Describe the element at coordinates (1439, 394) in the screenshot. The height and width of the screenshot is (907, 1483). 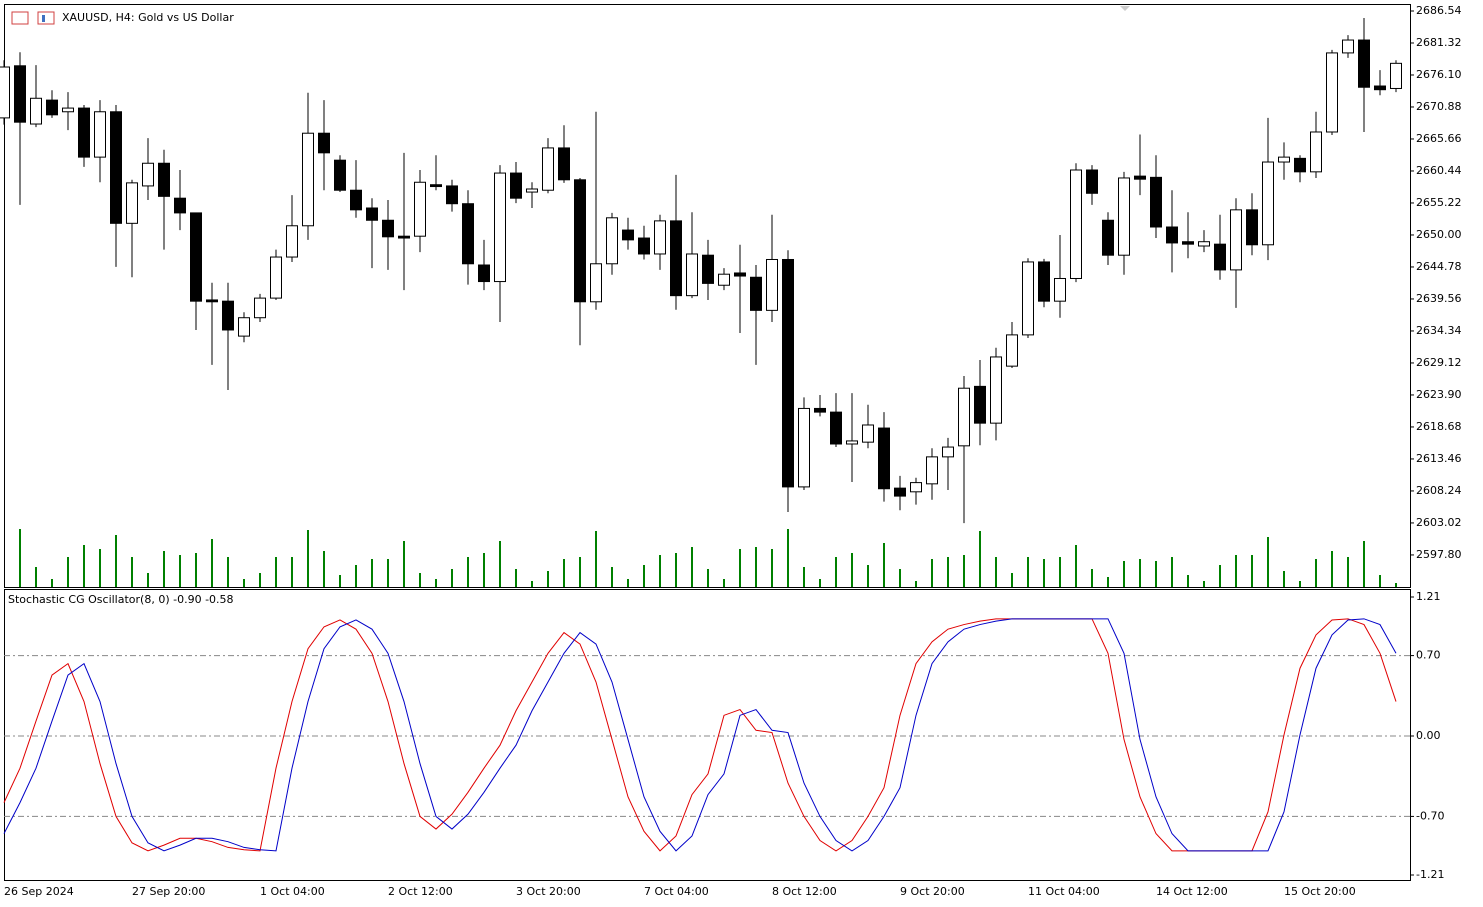
I see `y-tick-label: 2623.90` at that location.